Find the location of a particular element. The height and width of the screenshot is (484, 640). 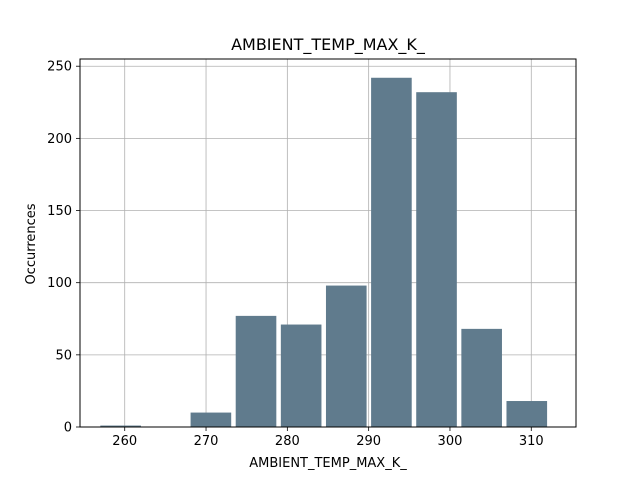

x-tick-label: 260 is located at coordinates (124, 441).